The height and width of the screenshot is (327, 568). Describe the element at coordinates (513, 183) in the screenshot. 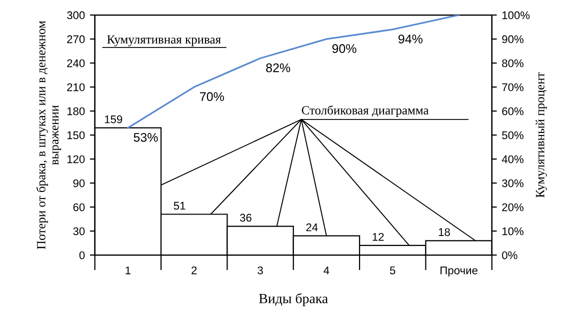

I see `y2-tick-label: 30%` at that location.